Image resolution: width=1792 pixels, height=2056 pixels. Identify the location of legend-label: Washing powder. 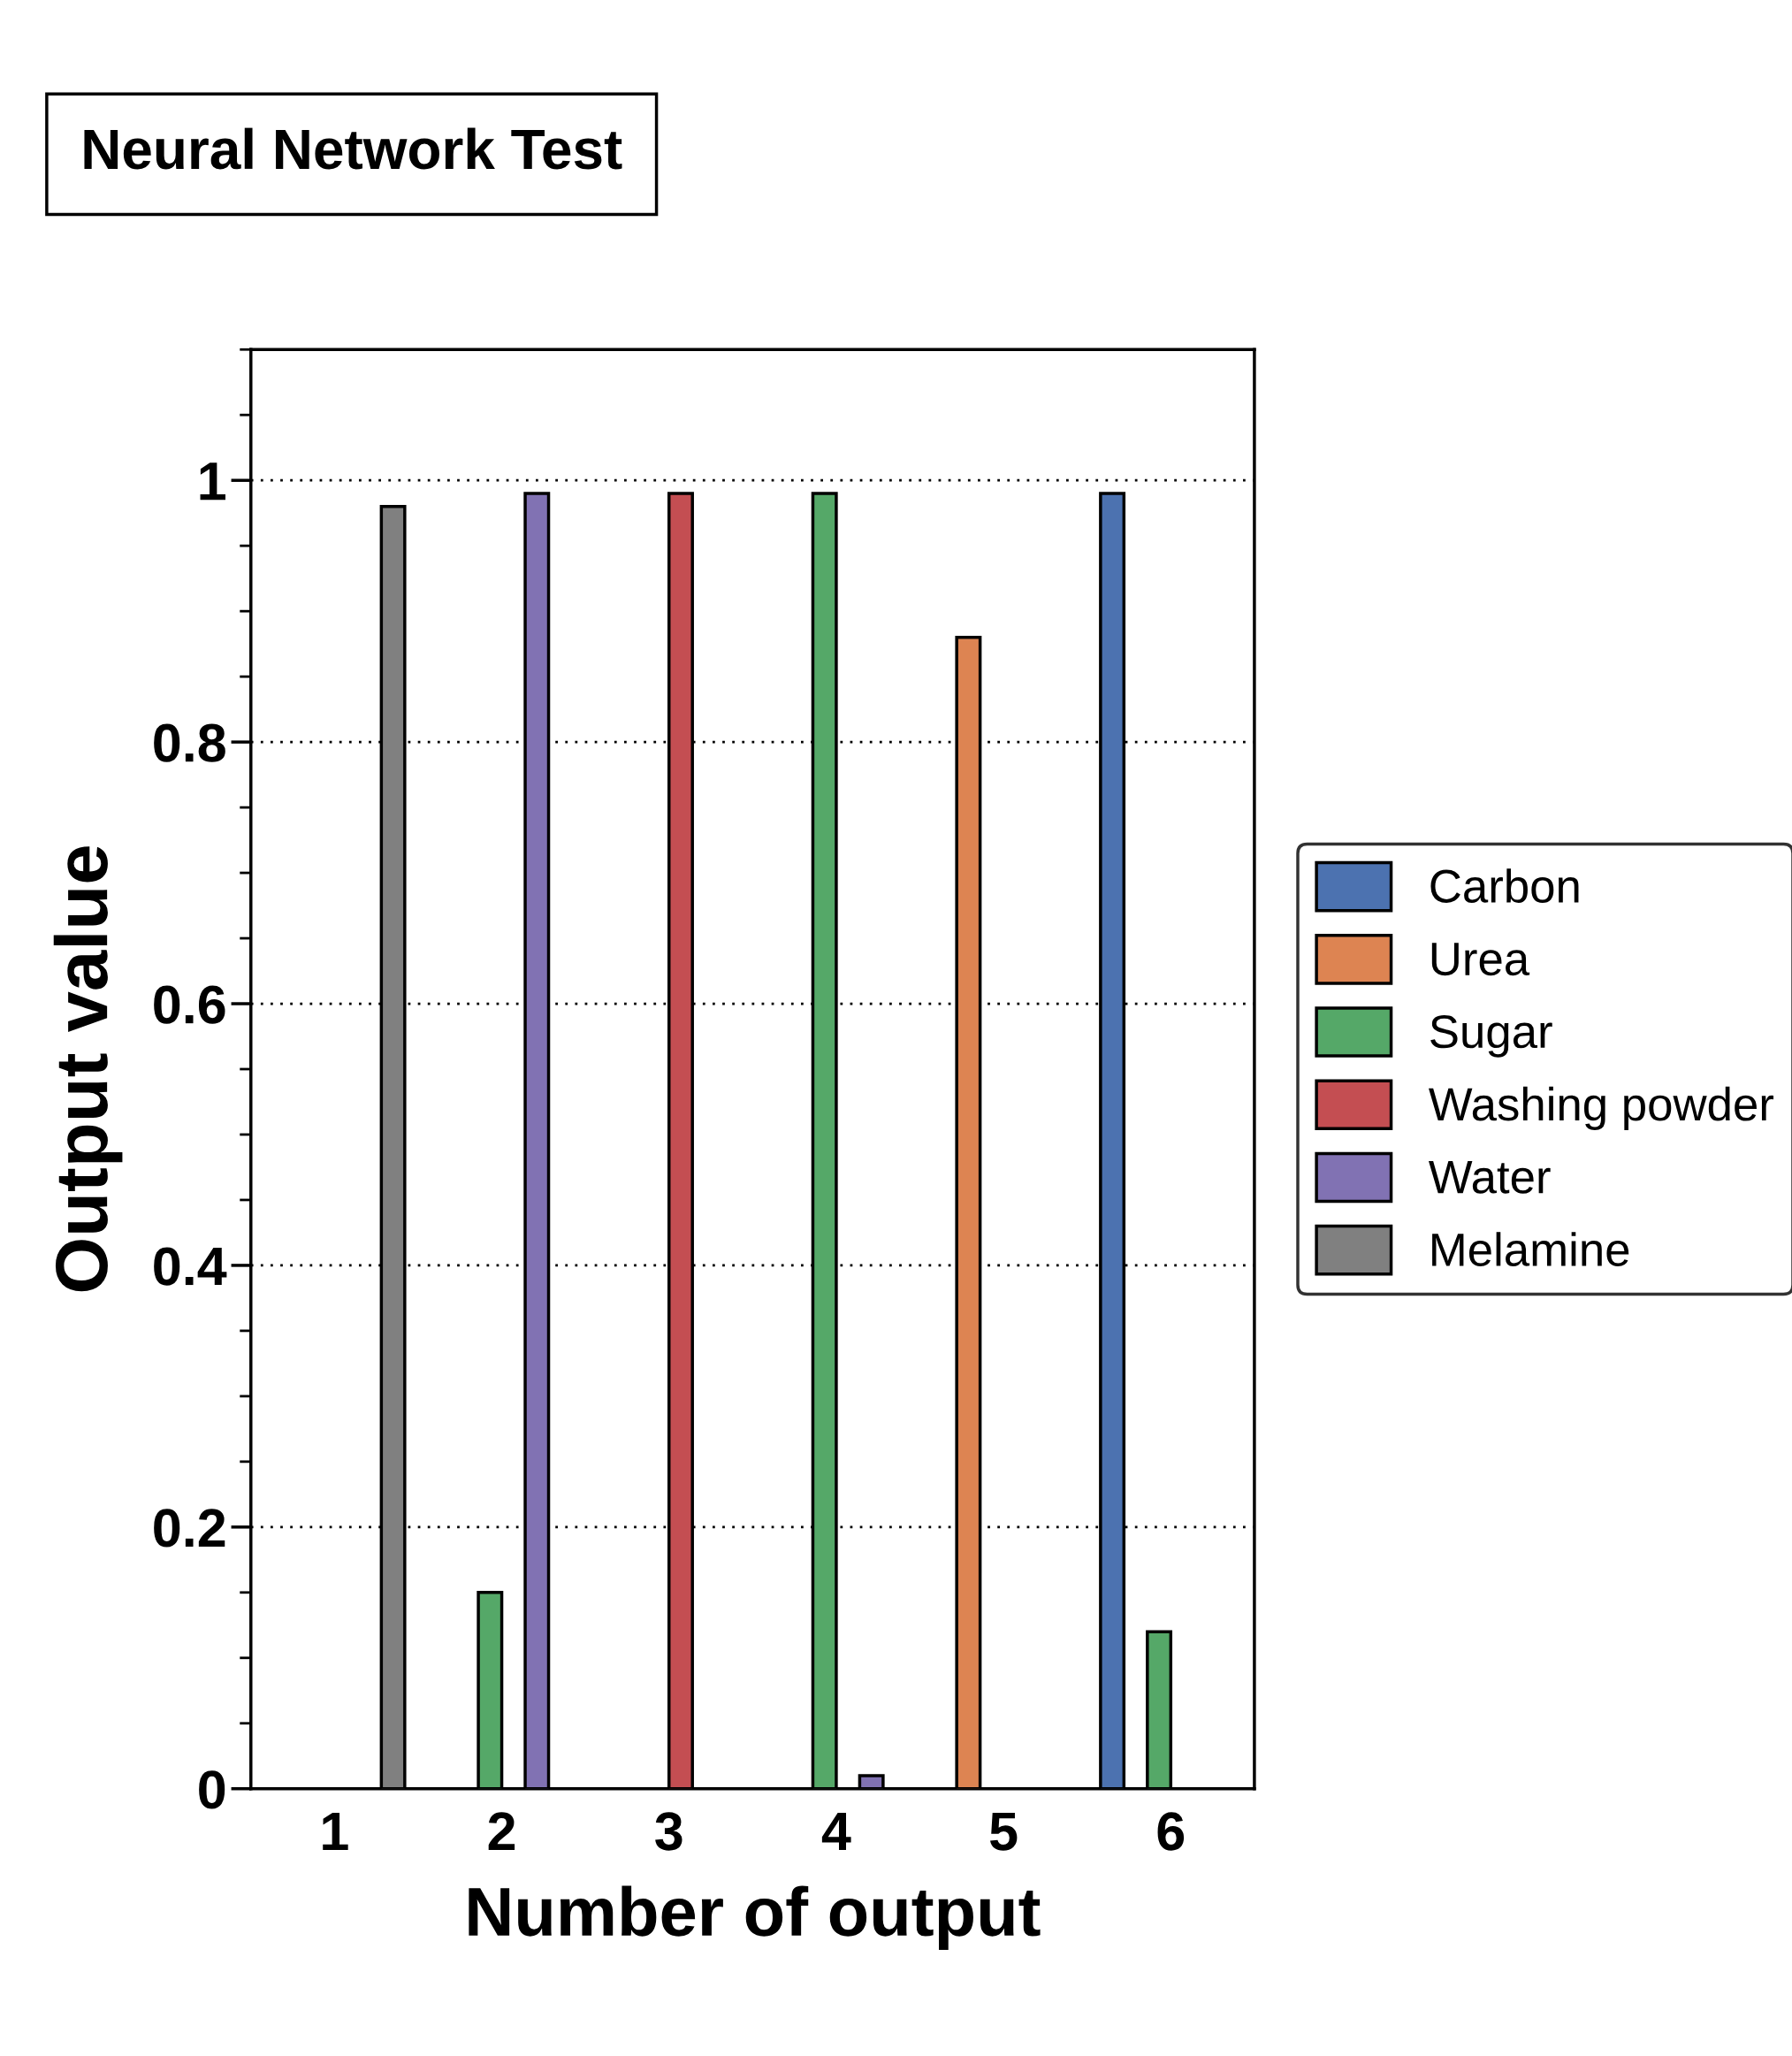
(1601, 1108).